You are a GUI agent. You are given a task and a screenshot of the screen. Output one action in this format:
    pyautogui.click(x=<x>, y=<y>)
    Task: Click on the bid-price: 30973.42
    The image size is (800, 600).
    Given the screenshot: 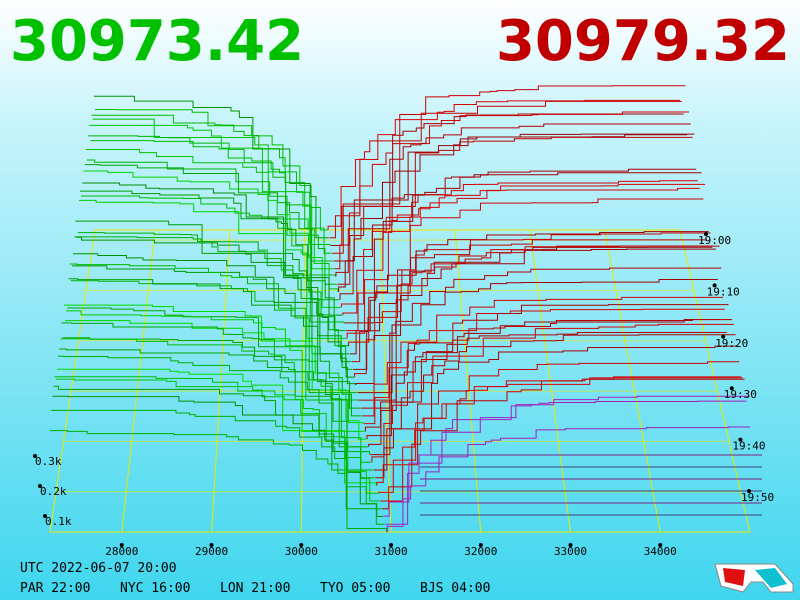 What is the action you would take?
    pyautogui.click(x=157, y=41)
    